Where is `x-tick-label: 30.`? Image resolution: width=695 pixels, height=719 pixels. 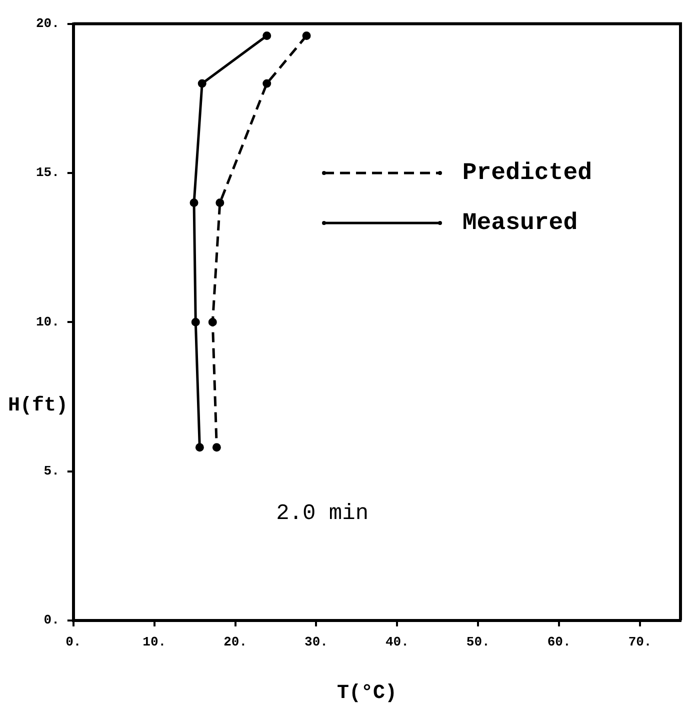
x-tick-label: 30. is located at coordinates (316, 642).